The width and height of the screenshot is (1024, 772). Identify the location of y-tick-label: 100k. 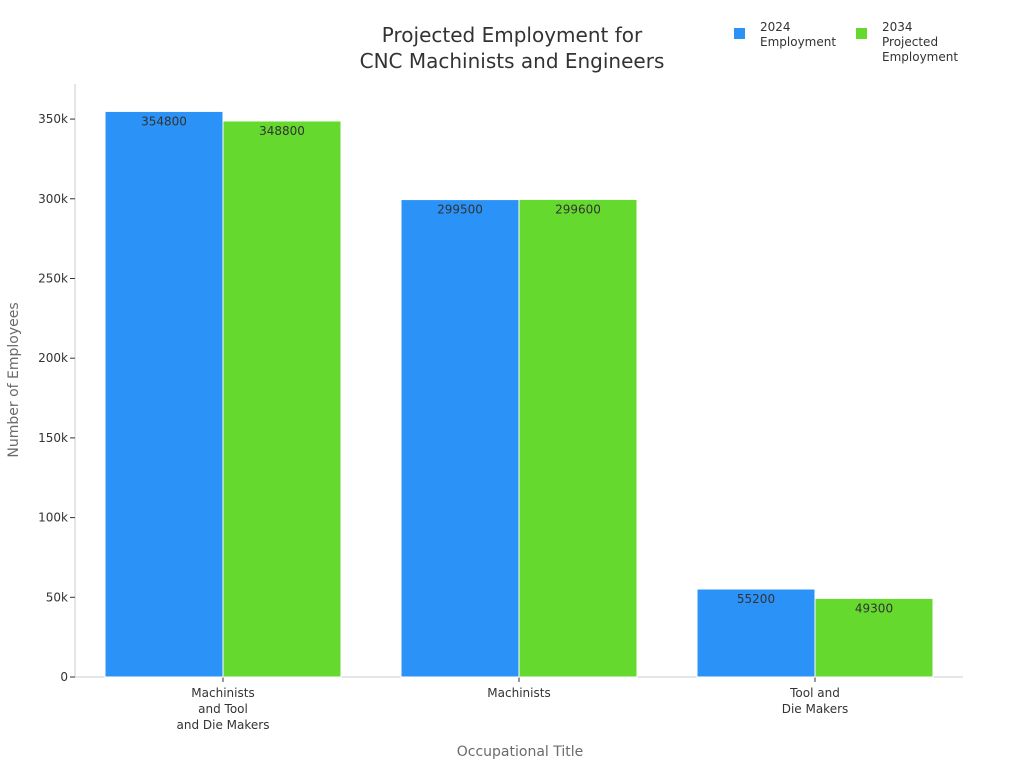
(53, 518).